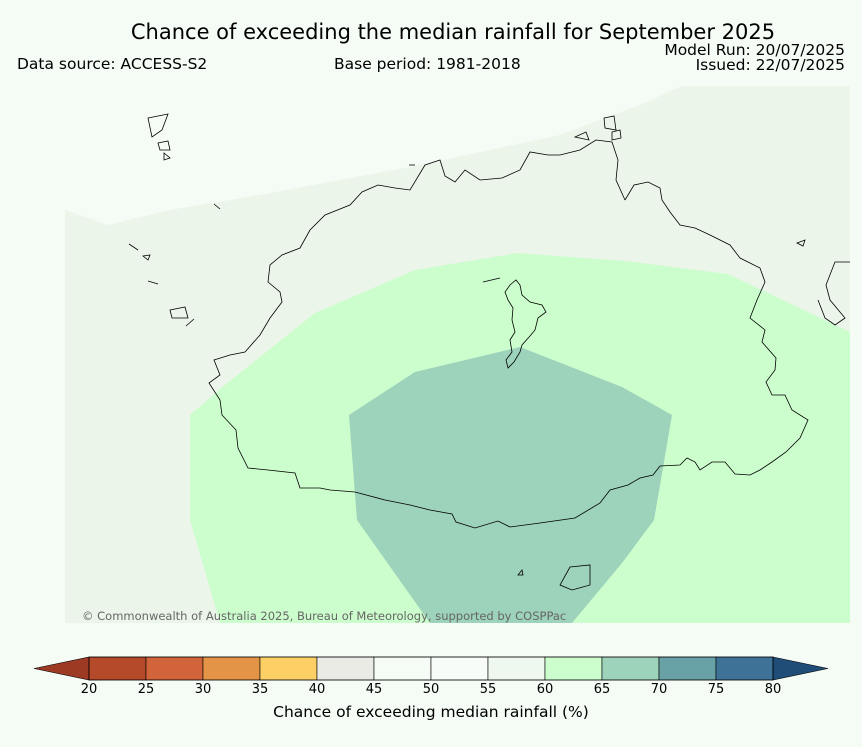 This screenshot has height=747, width=862. Describe the element at coordinates (61, 668) in the screenshot. I see `colorbar-extend-low` at that location.